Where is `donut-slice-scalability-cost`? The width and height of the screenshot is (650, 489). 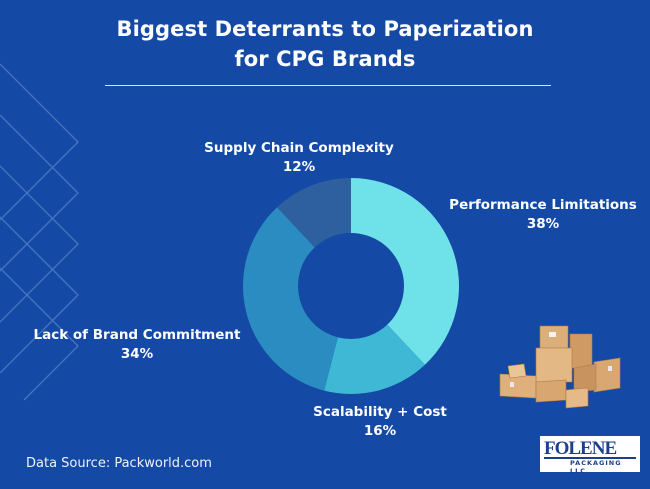
donut-slice-scalability-cost is located at coordinates (374, 359).